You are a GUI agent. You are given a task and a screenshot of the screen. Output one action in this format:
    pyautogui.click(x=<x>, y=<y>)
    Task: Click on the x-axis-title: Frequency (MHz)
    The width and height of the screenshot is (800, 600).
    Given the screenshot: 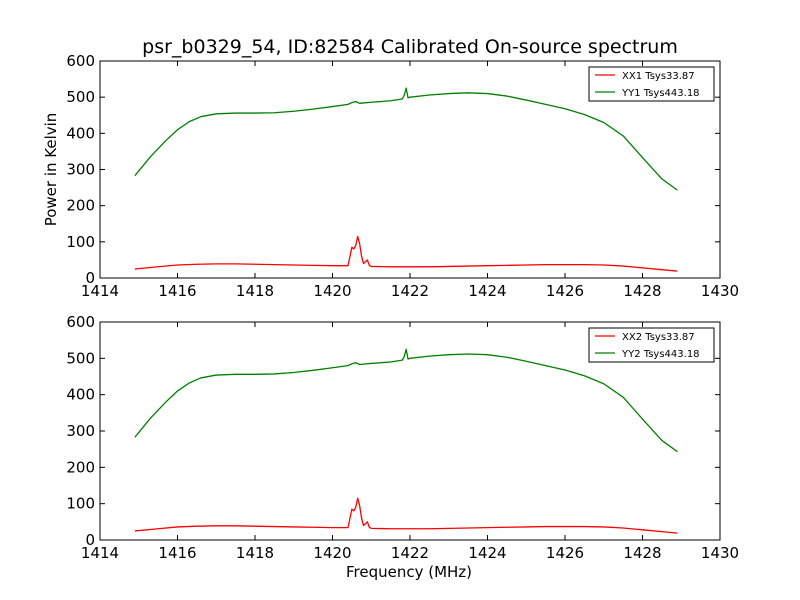 What is the action you would take?
    pyautogui.click(x=409, y=572)
    